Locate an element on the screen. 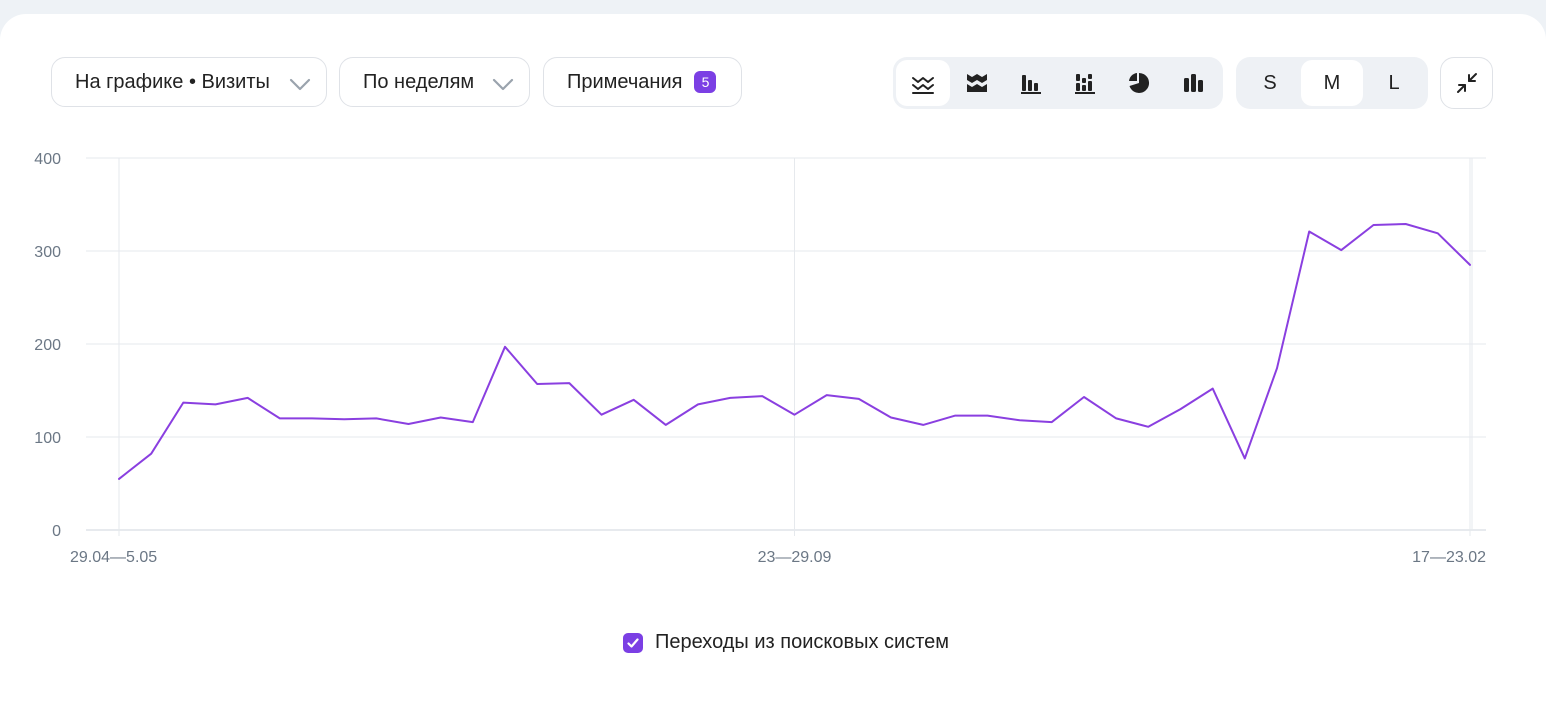  notes-button: Примечания 5 is located at coordinates (642, 82).